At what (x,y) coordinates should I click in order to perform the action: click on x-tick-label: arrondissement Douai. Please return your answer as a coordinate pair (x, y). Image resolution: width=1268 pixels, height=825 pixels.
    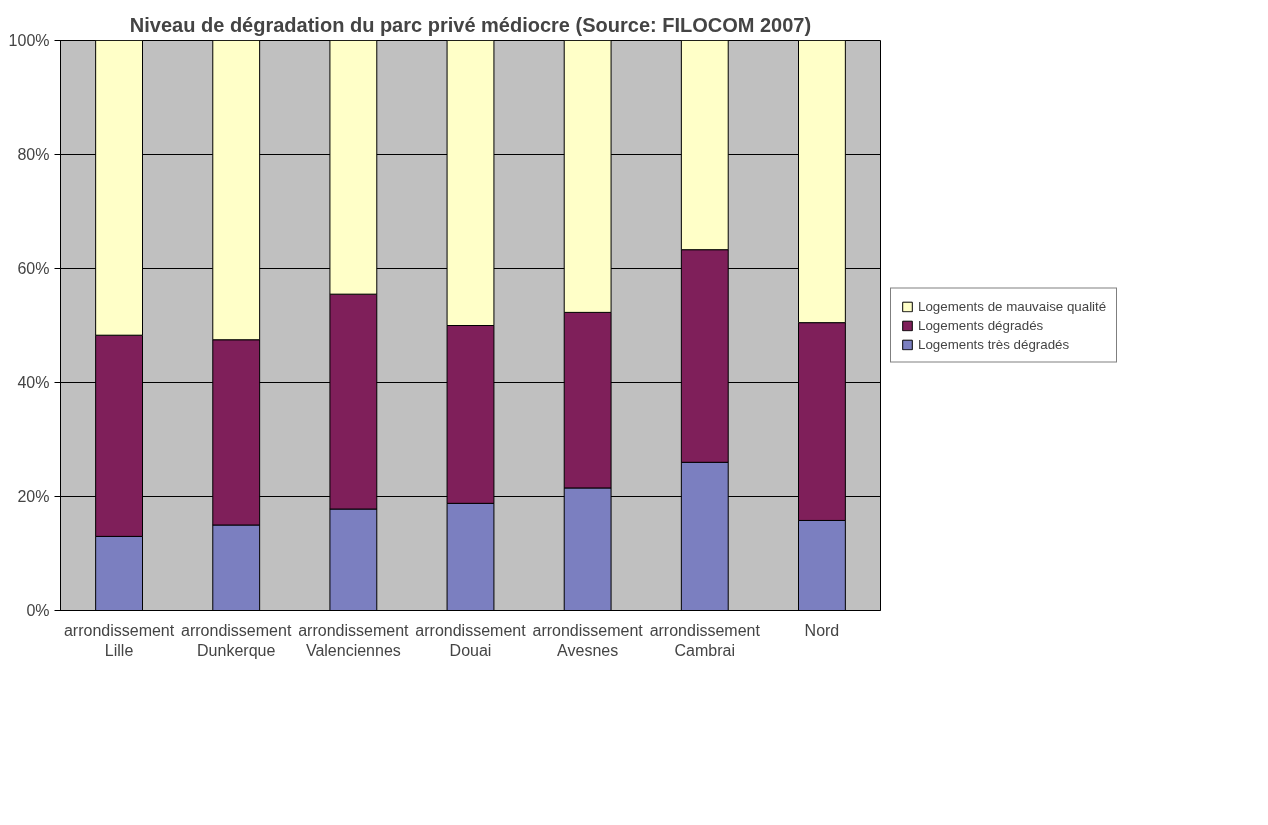
    Looking at the image, I should click on (471, 640).